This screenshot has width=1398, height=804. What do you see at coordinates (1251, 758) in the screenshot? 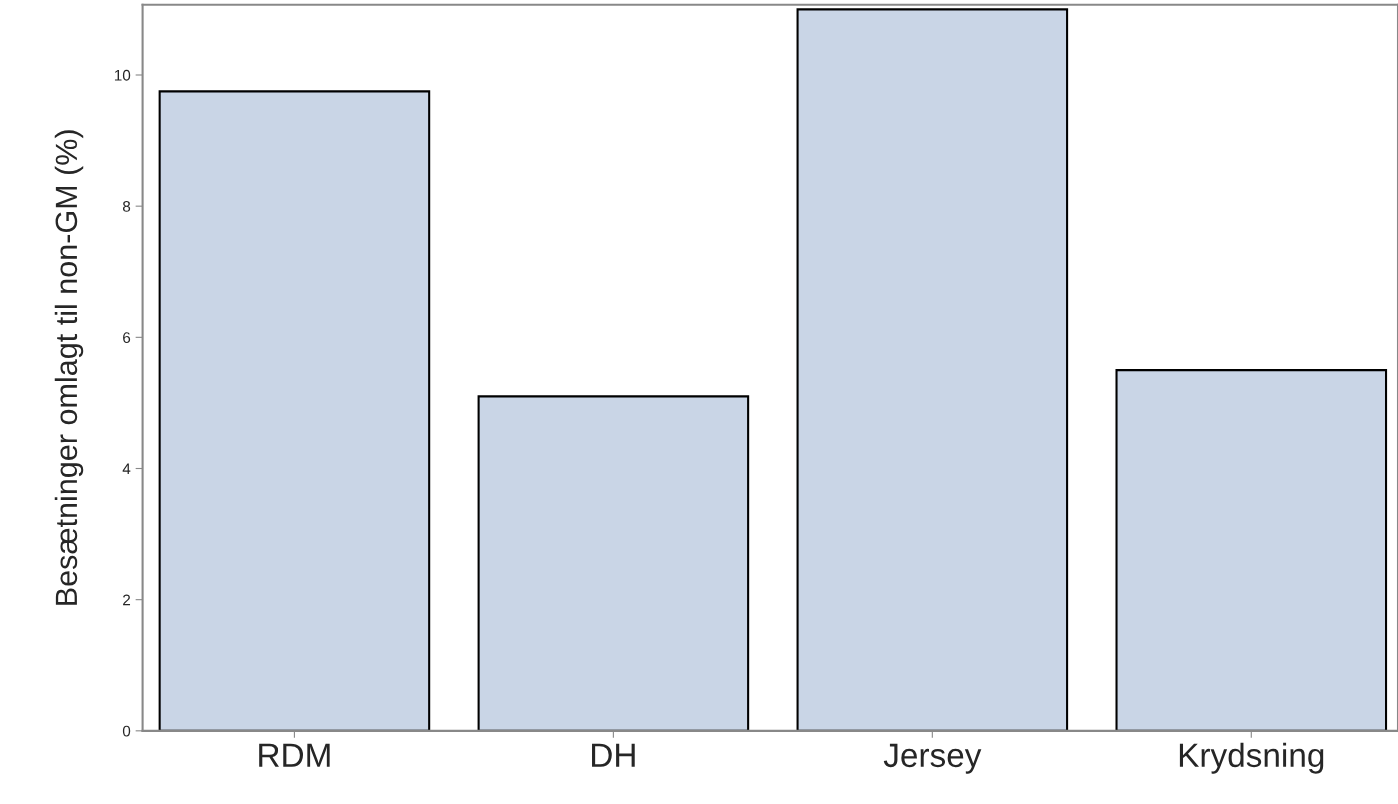
I see `x-tick-label: Krydsning` at bounding box center [1251, 758].